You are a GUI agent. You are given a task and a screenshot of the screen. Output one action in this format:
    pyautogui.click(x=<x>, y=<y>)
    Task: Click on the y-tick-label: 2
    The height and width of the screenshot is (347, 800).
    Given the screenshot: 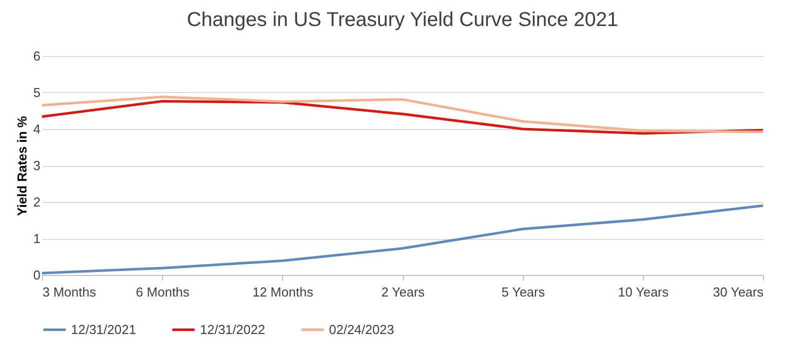 What is the action you would take?
    pyautogui.click(x=36, y=202)
    